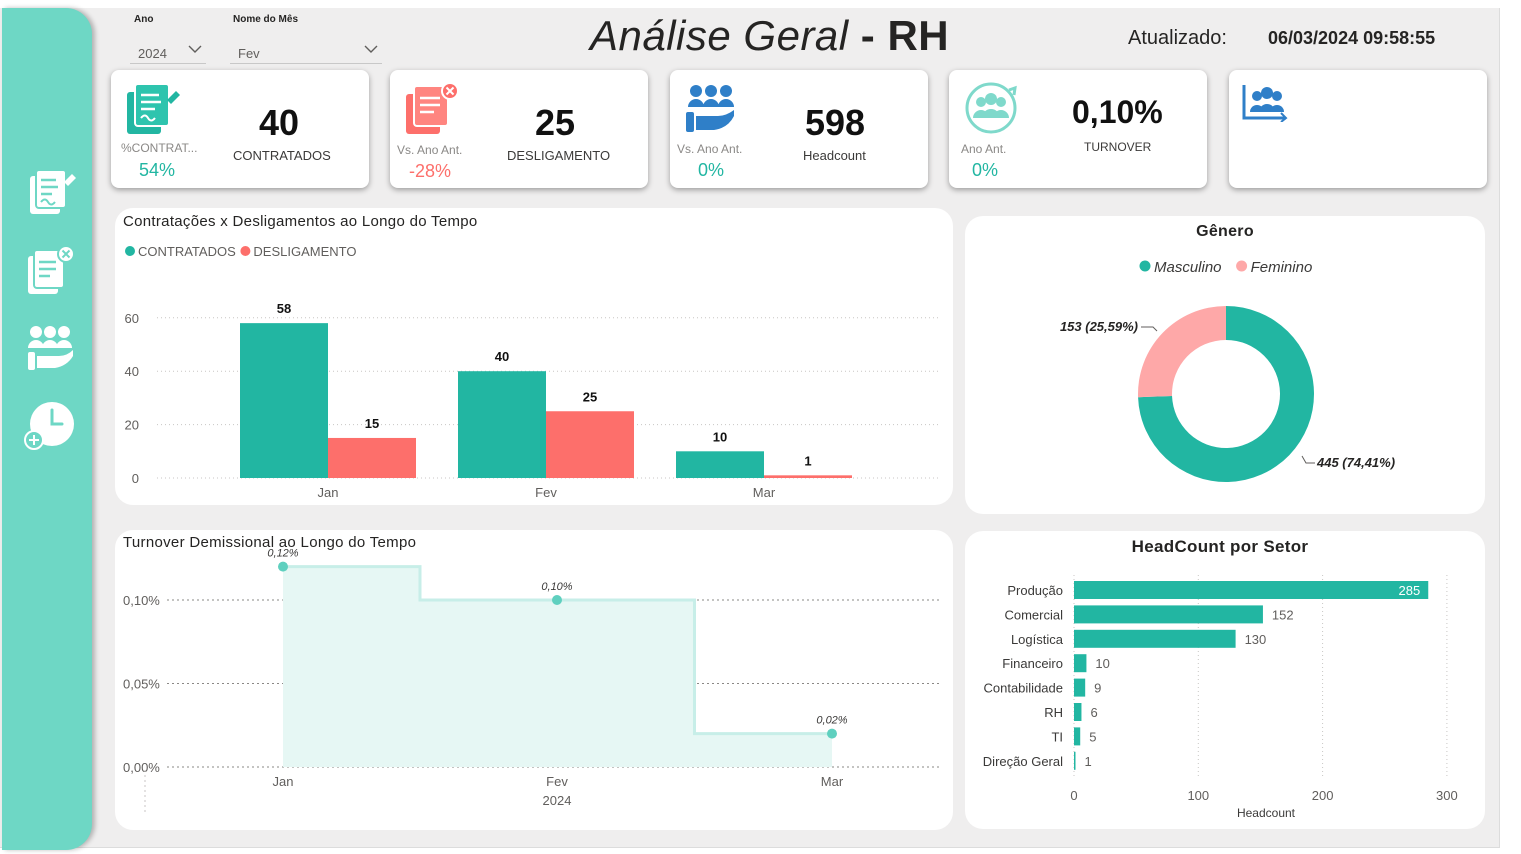 The width and height of the screenshot is (1521, 854). I want to click on clock-add-icon, so click(50, 426).